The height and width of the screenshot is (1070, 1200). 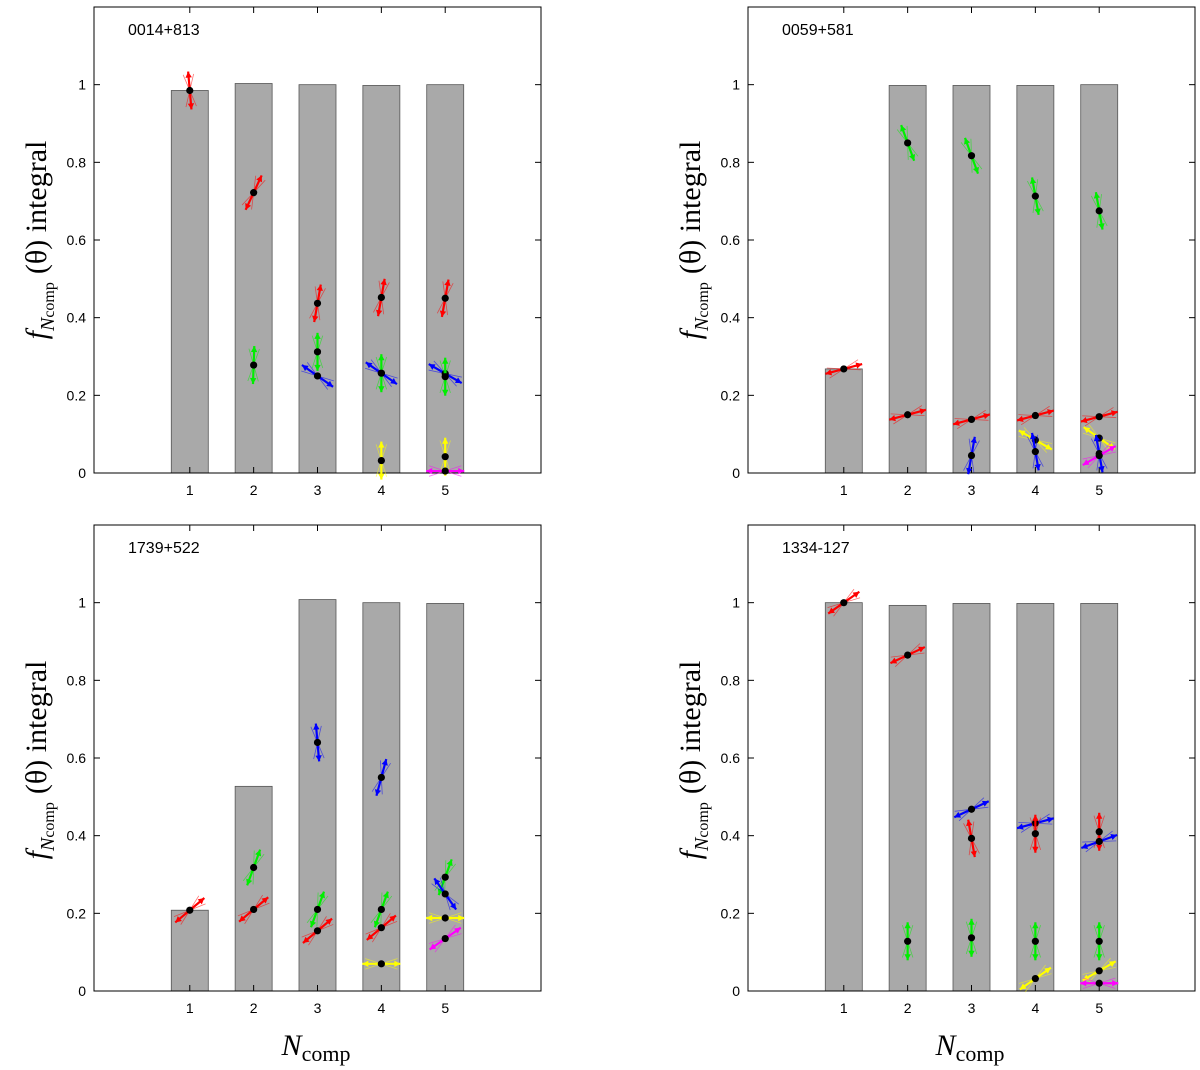 I want to click on x-tick-label: 2, so click(x=908, y=490).